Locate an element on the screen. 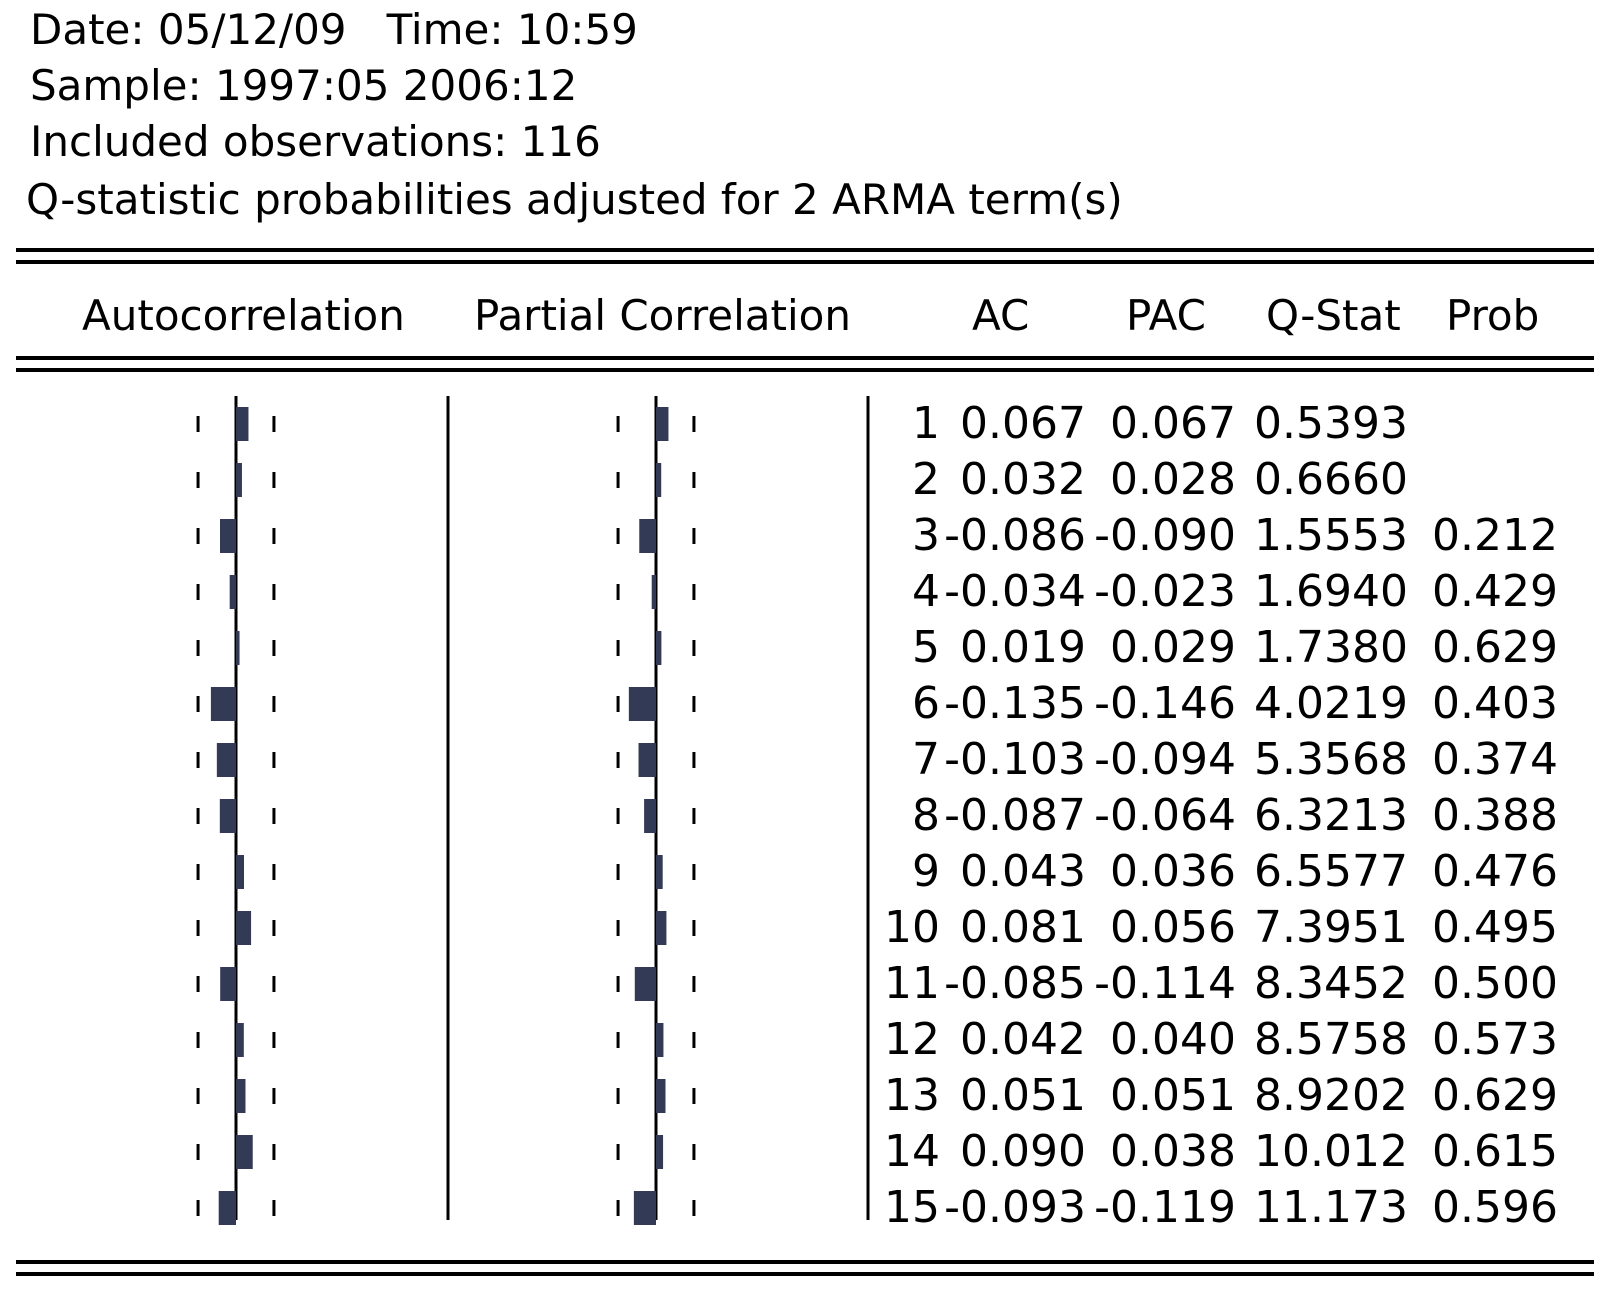 The image size is (1600, 1308). prob-cell: 0.429 is located at coordinates (1495, 591).